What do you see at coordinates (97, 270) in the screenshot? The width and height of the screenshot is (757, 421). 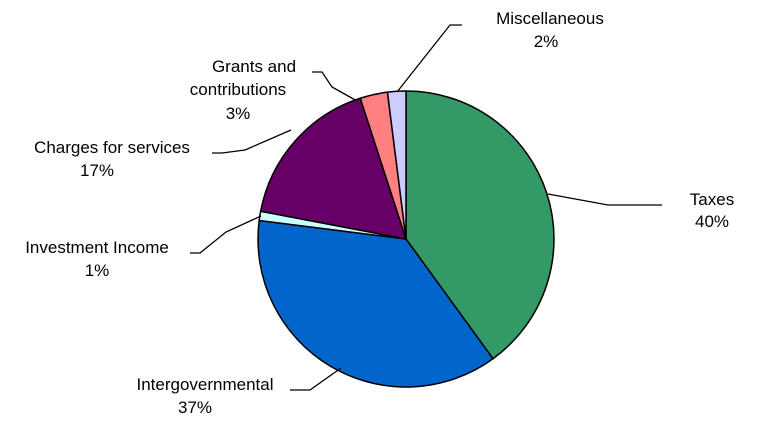 I see `slice-percent-investment-income: 1%` at bounding box center [97, 270].